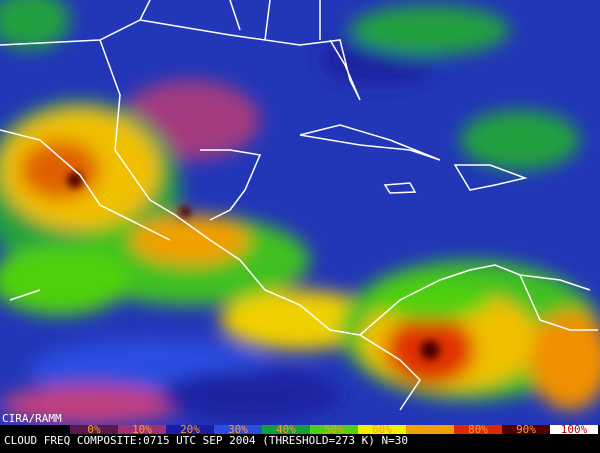 The width and height of the screenshot is (600, 453). I want to click on legend-label: 10%, so click(142, 429).